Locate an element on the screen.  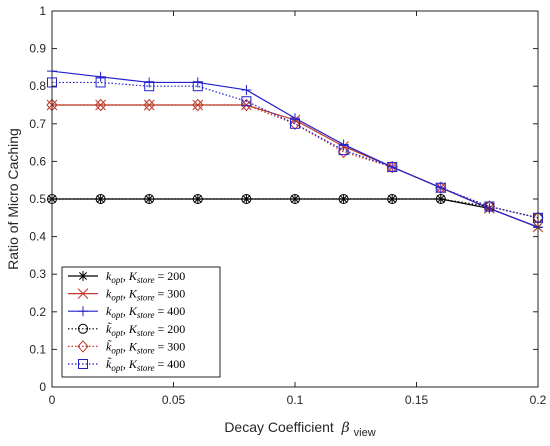
y-tick-label: 0.4 is located at coordinates (37, 237).